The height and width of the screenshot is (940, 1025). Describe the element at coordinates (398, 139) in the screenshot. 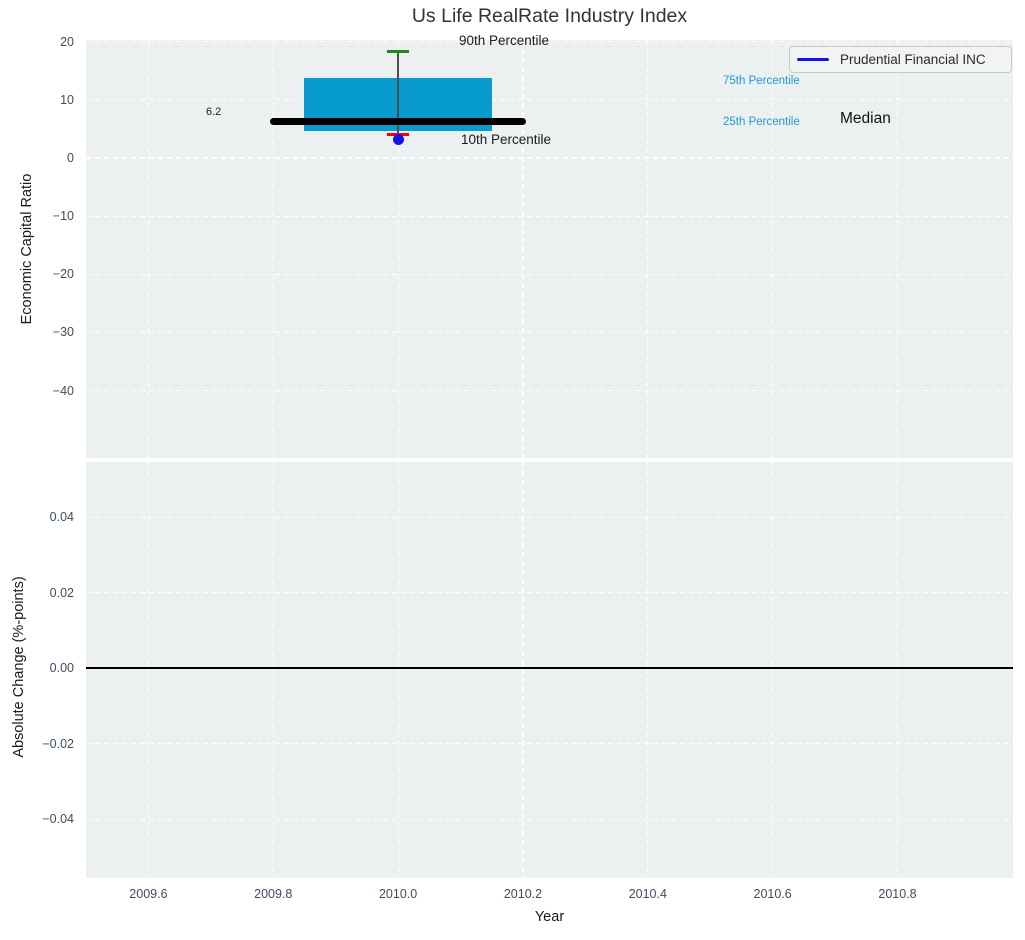

I see `company-marker` at that location.